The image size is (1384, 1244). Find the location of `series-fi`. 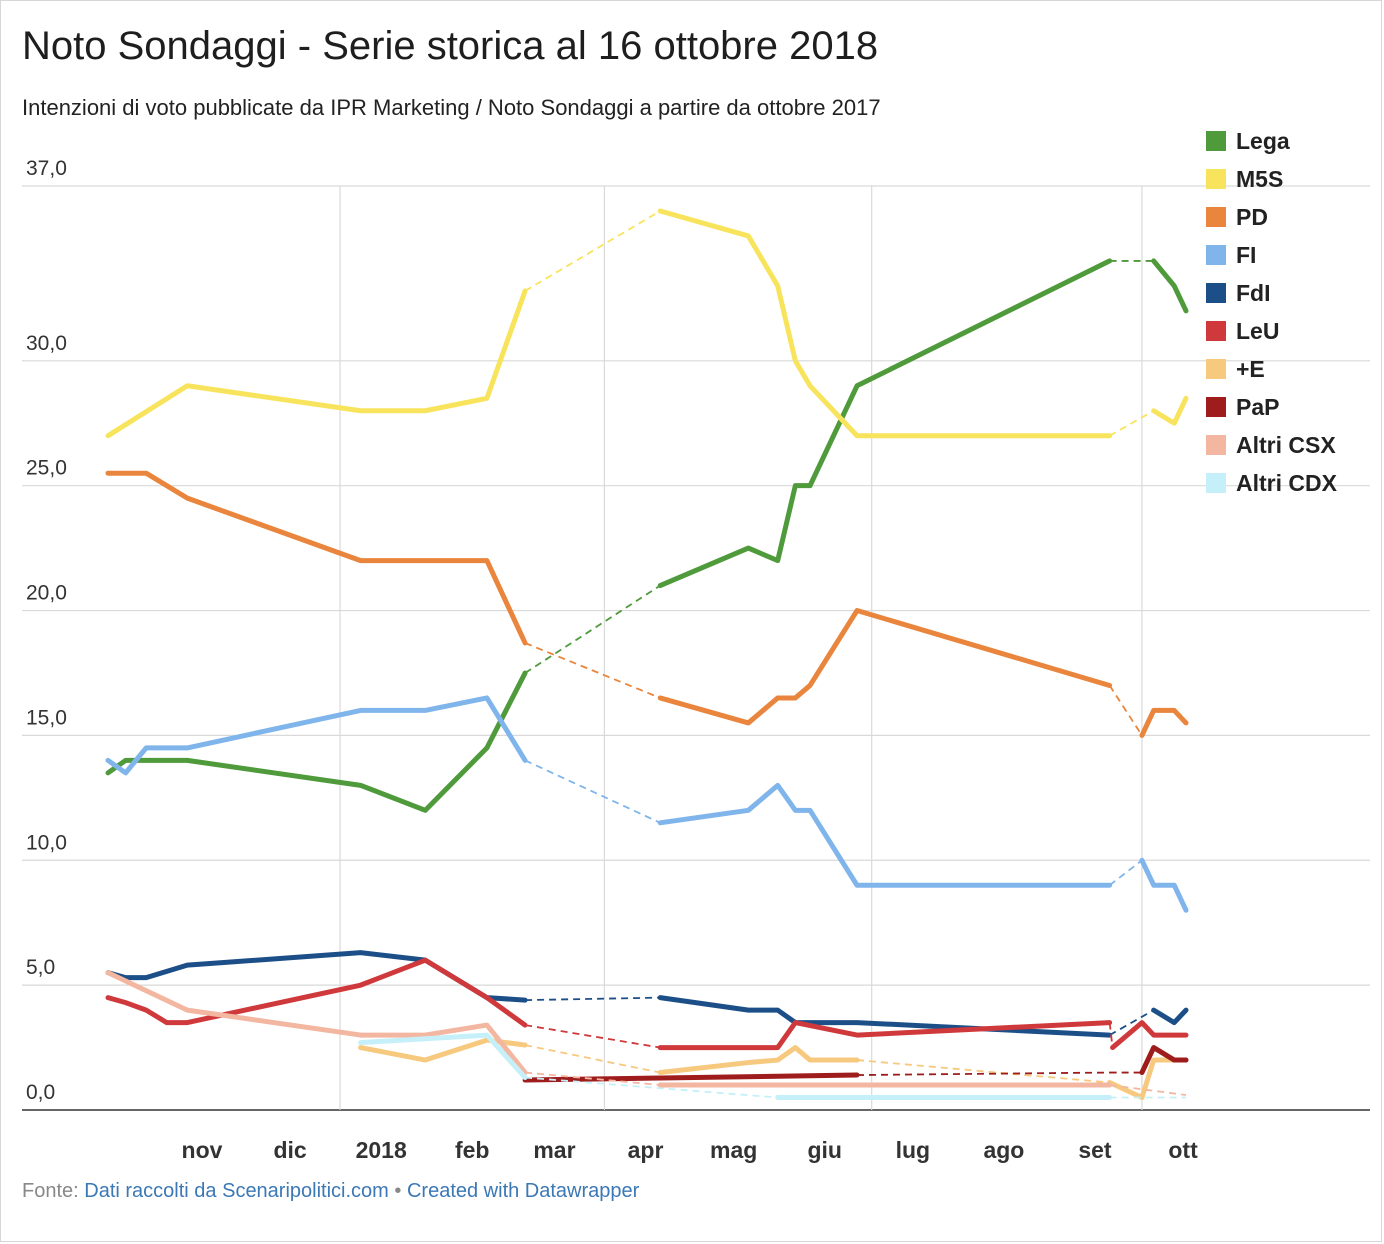

series-fi is located at coordinates (647, 804).